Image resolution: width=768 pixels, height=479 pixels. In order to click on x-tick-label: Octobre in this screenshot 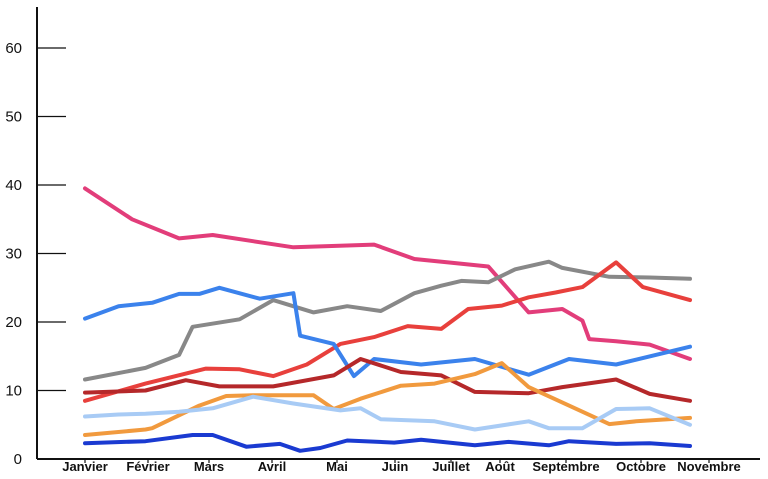, I will do `click(641, 466)`.